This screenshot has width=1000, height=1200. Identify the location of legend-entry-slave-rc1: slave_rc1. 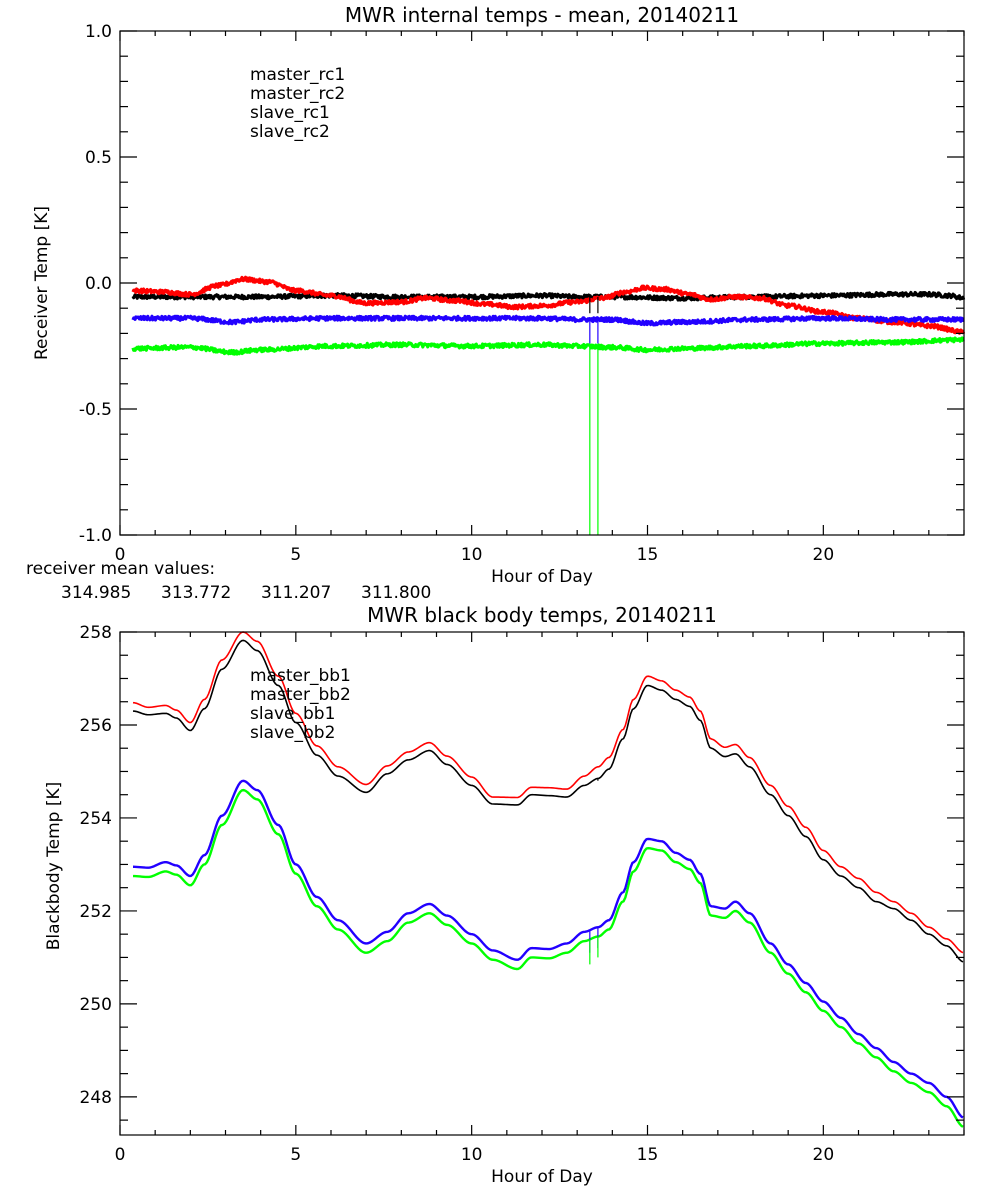
(290, 113).